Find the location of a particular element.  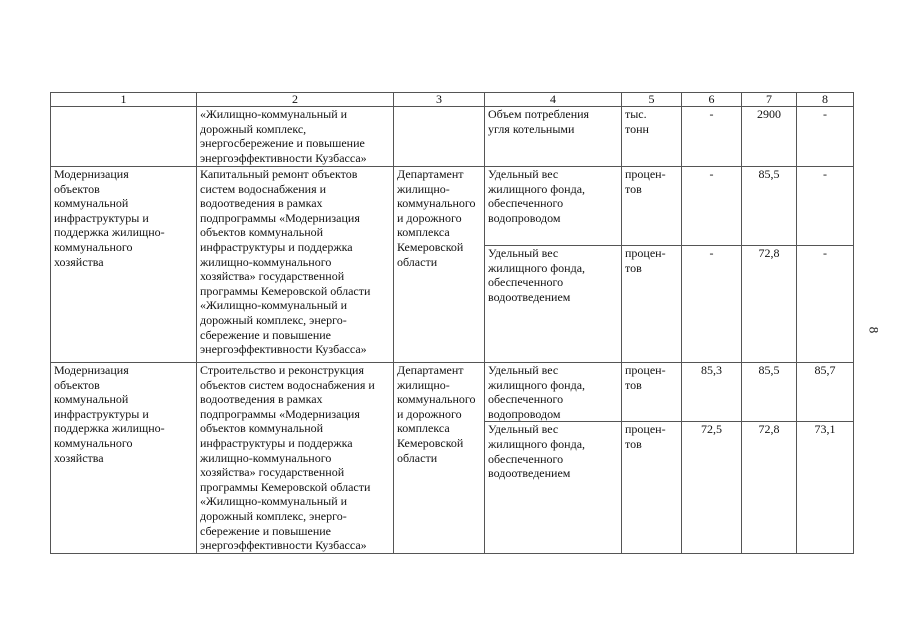

header-cell: 8 is located at coordinates (825, 99).